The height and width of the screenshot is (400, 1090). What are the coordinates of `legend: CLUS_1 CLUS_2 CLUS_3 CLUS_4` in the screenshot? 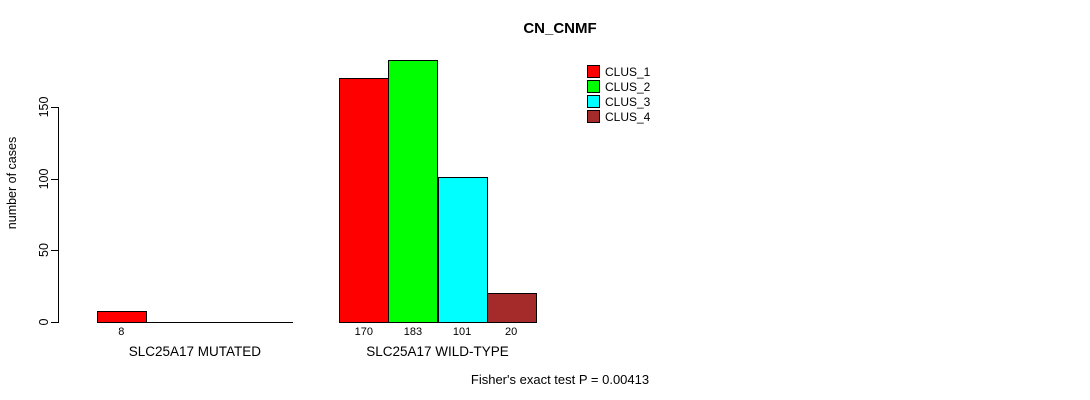 It's located at (618, 94).